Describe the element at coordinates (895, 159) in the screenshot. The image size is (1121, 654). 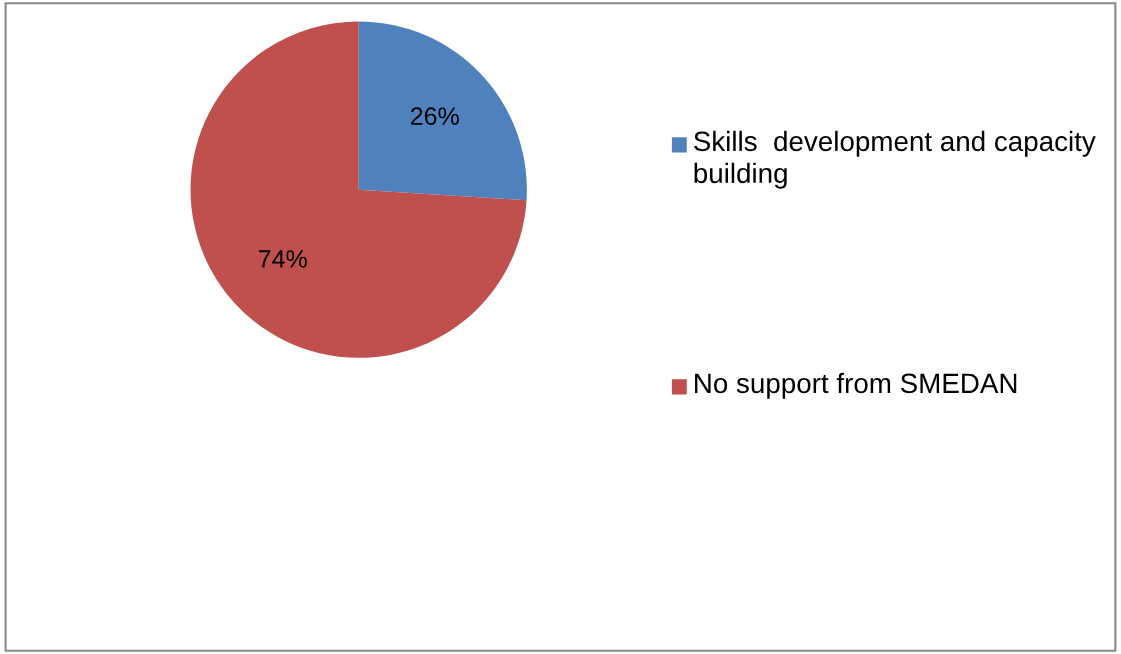
I see `legend-label: Skills development and capacity building` at that location.